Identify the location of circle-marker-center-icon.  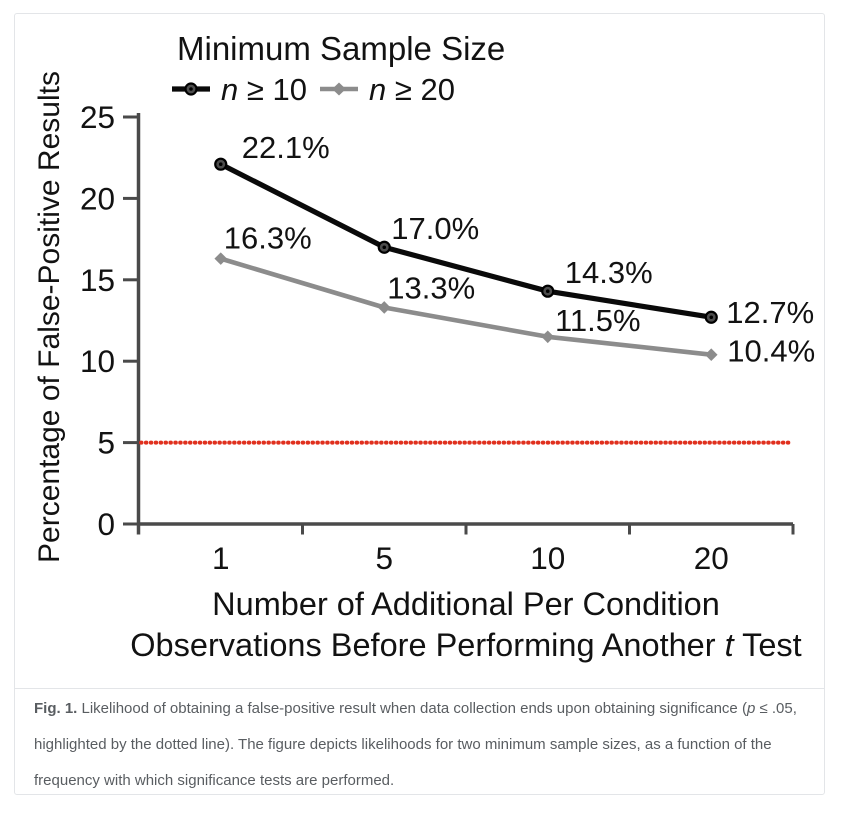
(191, 89).